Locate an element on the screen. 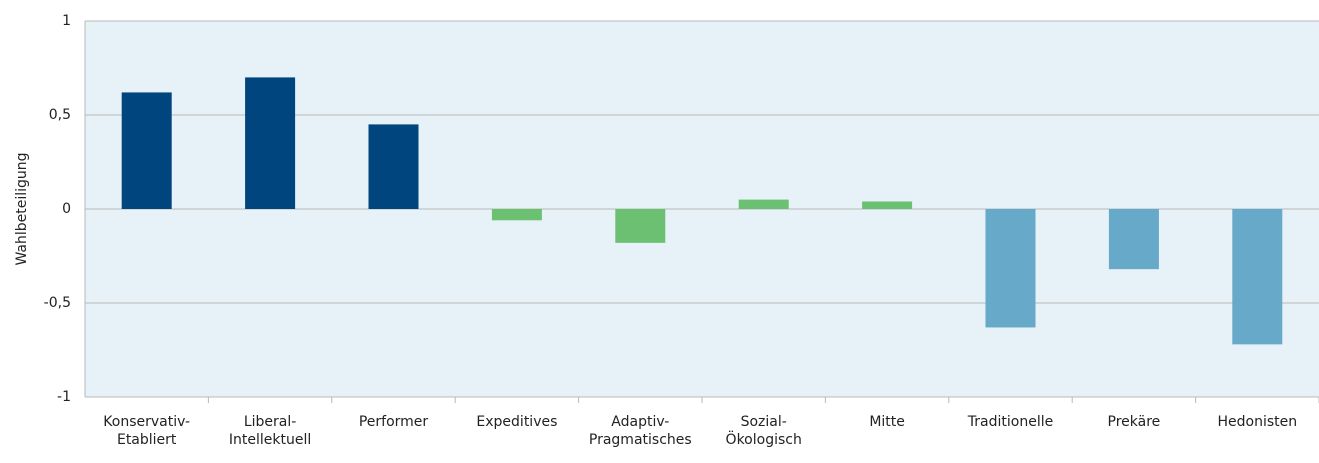  y-tick-label: -1 is located at coordinates (64, 397).